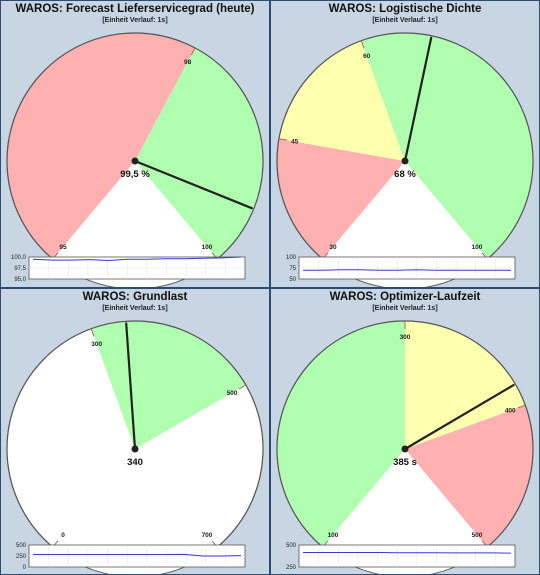  What do you see at coordinates (19, 258) in the screenshot?
I see `trend-y-label: 100,0` at bounding box center [19, 258].